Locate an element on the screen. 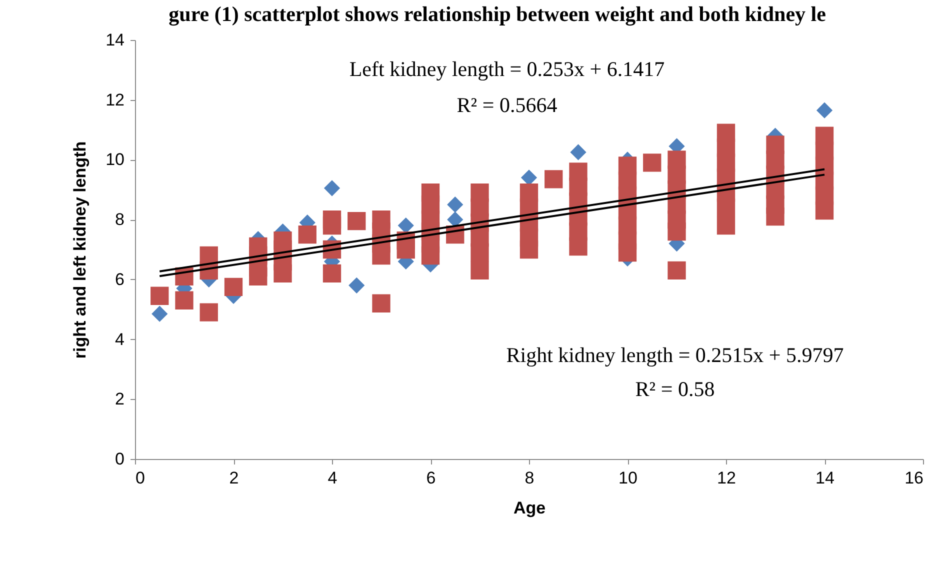 This screenshot has width=951, height=575. annotation: R² = 0.58 is located at coordinates (675, 389).